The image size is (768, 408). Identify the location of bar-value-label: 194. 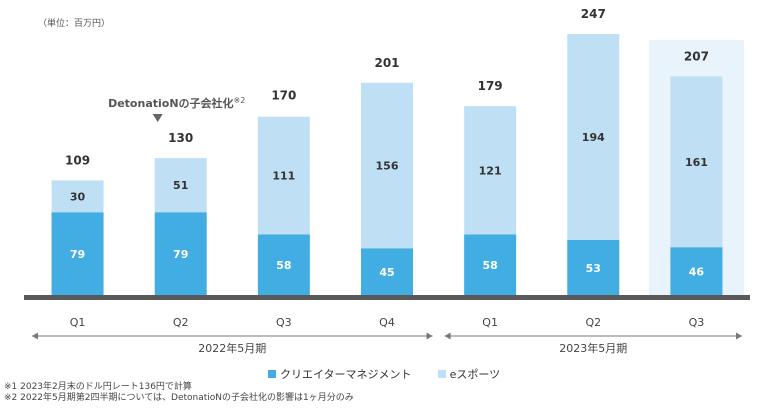
(593, 137).